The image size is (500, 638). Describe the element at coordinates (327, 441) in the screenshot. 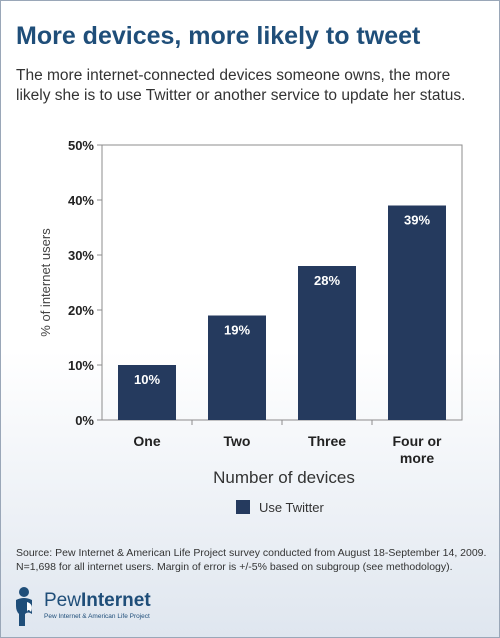

I see `x-tick-label: Three` at that location.